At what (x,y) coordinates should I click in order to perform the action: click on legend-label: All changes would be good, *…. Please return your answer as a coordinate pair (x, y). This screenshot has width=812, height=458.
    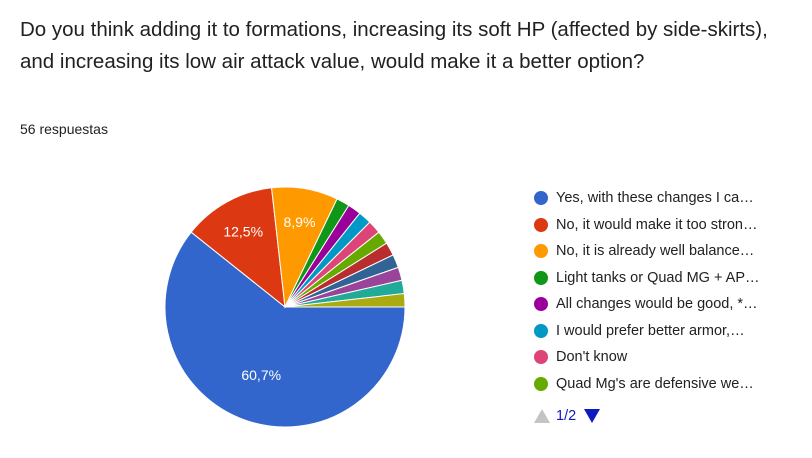
    Looking at the image, I should click on (657, 304).